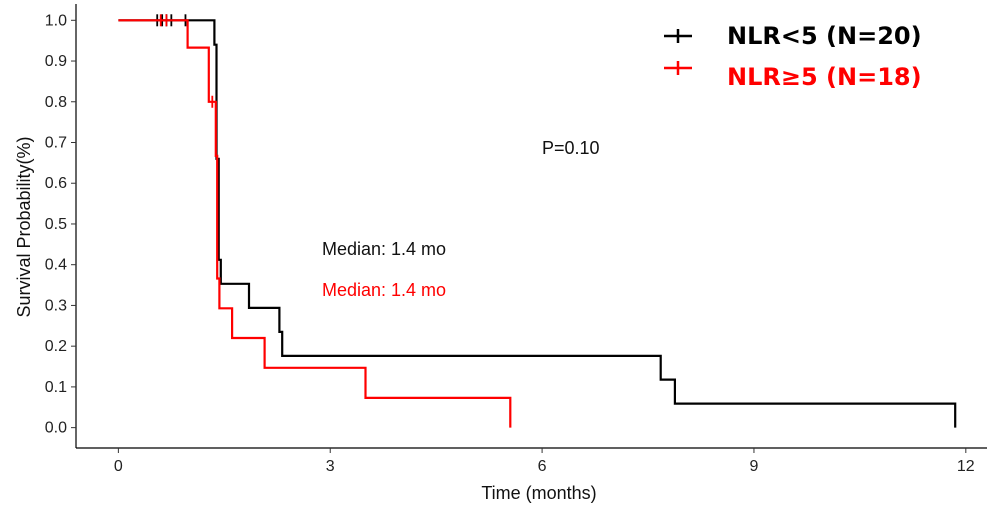 This screenshot has width=987, height=510. I want to click on y-tick-label: 0.4, so click(56, 265).